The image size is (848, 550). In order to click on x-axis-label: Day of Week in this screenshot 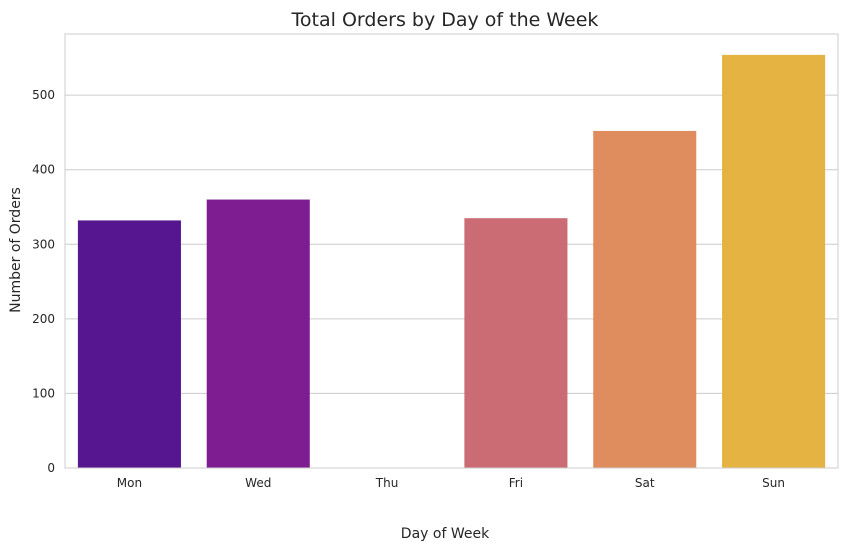, I will do `click(445, 534)`.